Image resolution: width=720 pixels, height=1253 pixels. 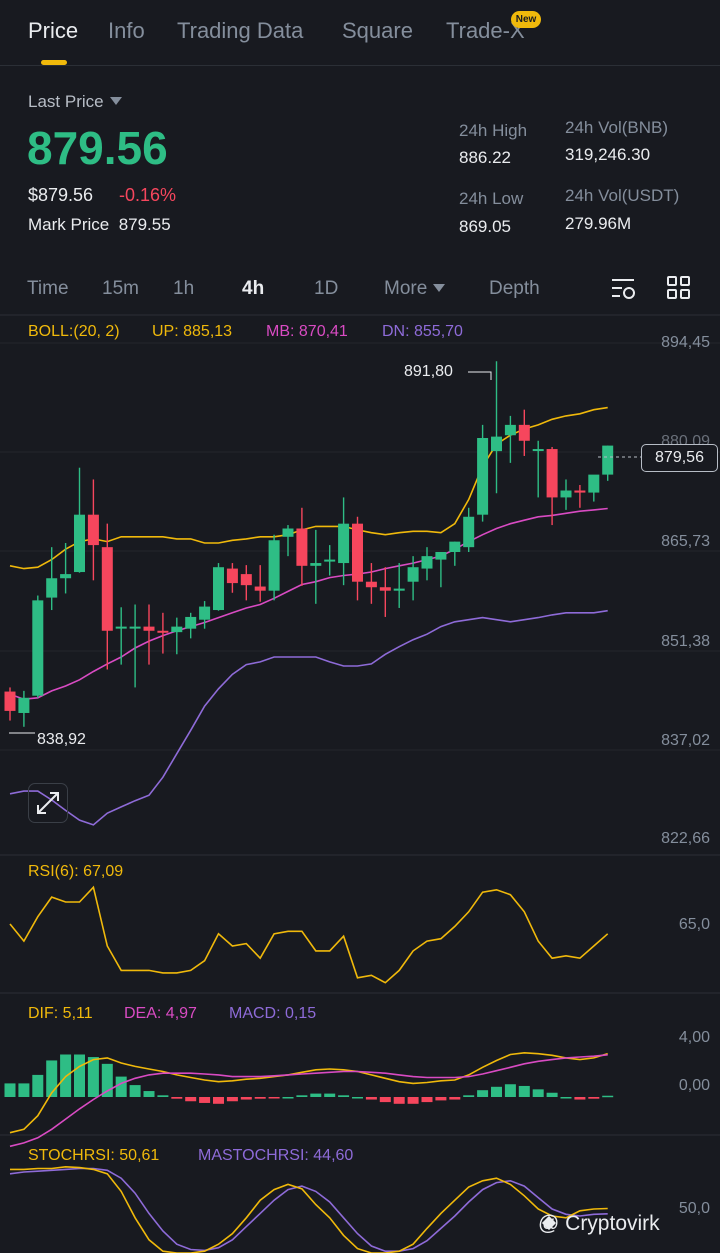 I want to click on tab-info: Info, so click(x=126, y=30).